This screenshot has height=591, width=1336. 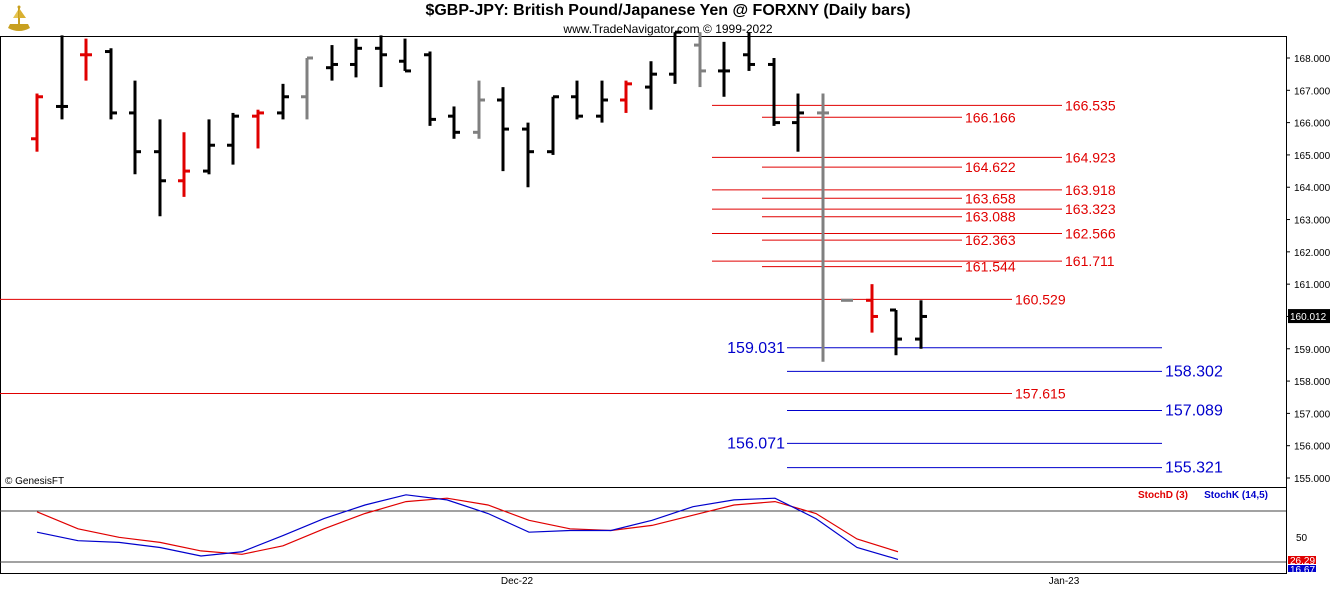 I want to click on price-level-label: 163.918, so click(x=1090, y=190).